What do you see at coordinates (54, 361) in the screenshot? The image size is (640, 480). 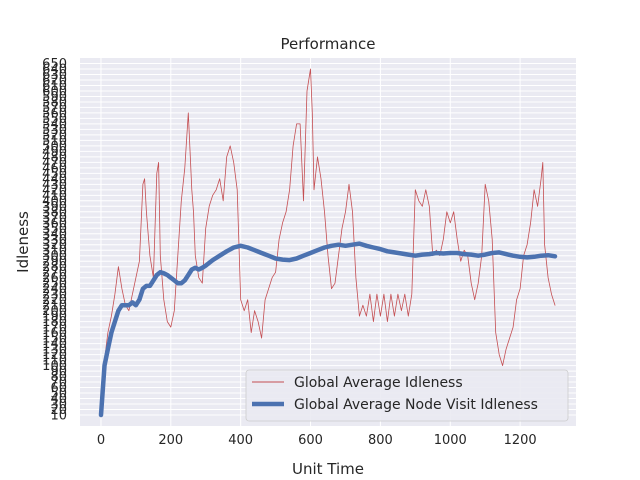 I see `y-tick-label: 110` at bounding box center [54, 361].